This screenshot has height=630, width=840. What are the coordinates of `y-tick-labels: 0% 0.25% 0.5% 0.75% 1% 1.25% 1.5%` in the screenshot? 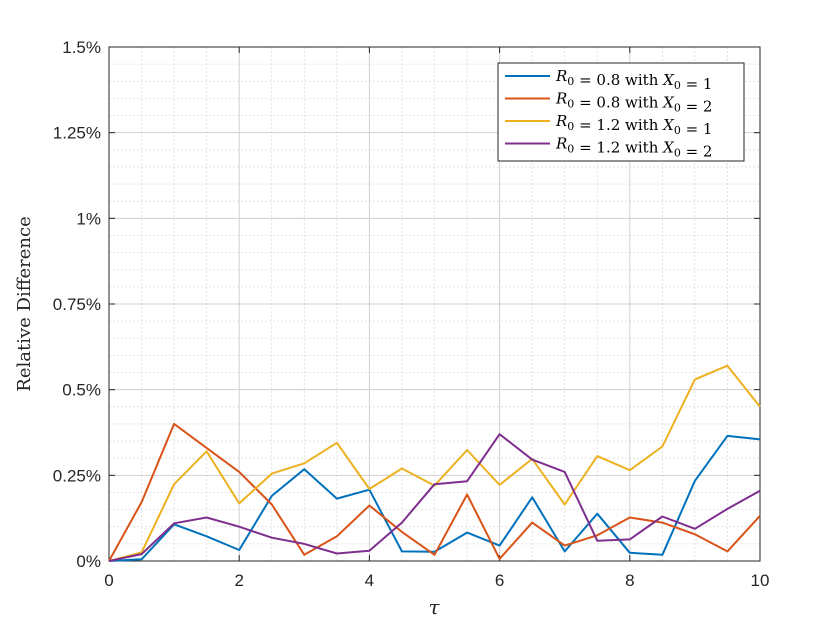 It's located at (77, 304).